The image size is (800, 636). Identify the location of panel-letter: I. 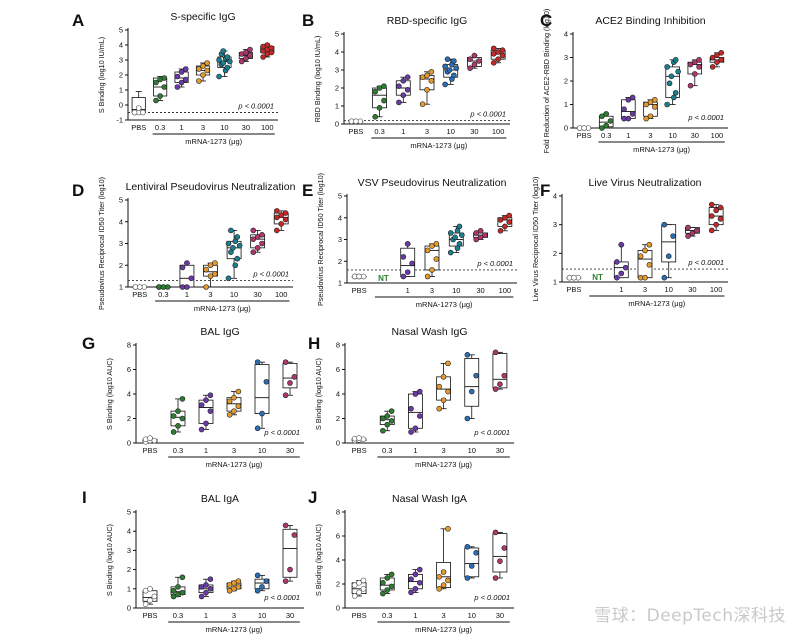
(84, 497).